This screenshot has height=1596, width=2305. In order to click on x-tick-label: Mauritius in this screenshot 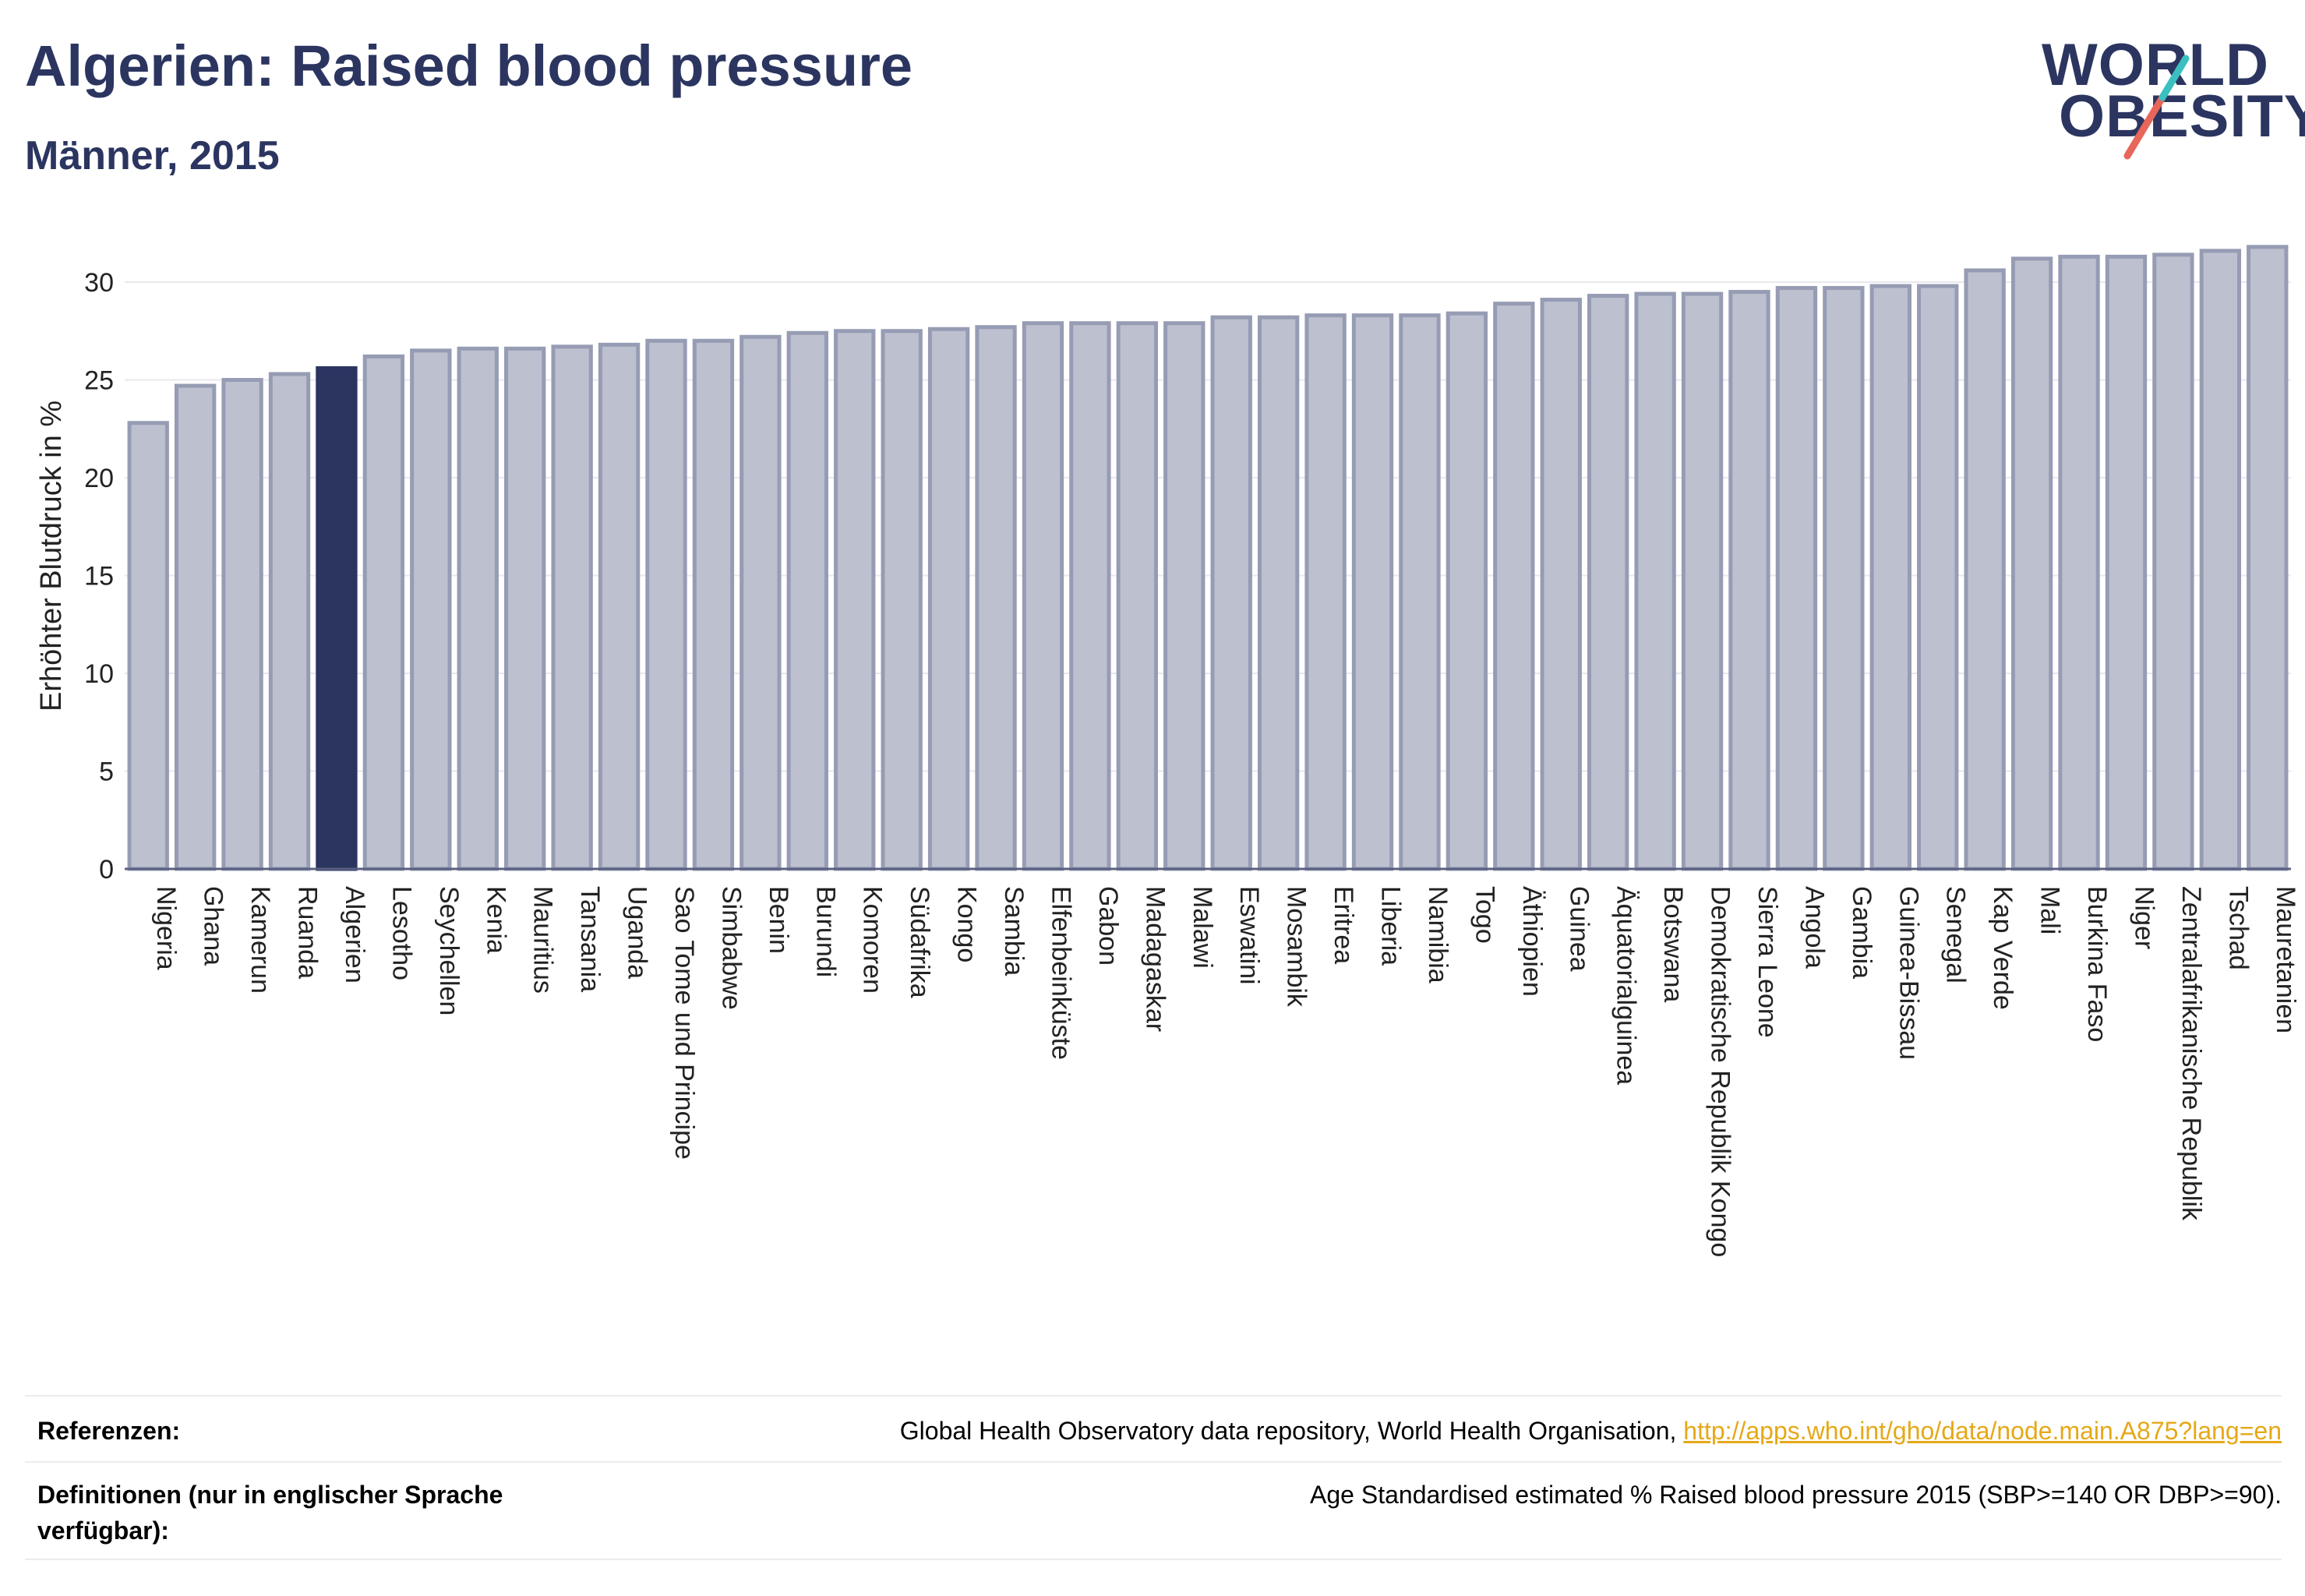, I will do `click(543, 940)`.